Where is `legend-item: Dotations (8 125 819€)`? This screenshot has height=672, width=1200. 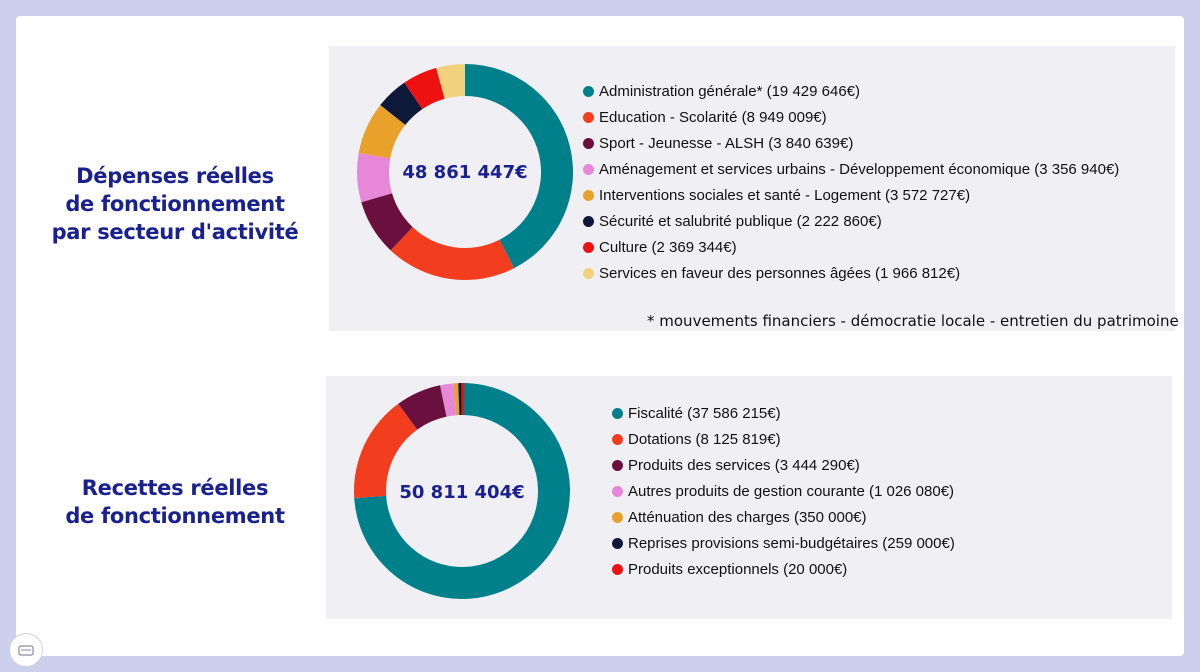 legend-item: Dotations (8 125 819€) is located at coordinates (783, 439).